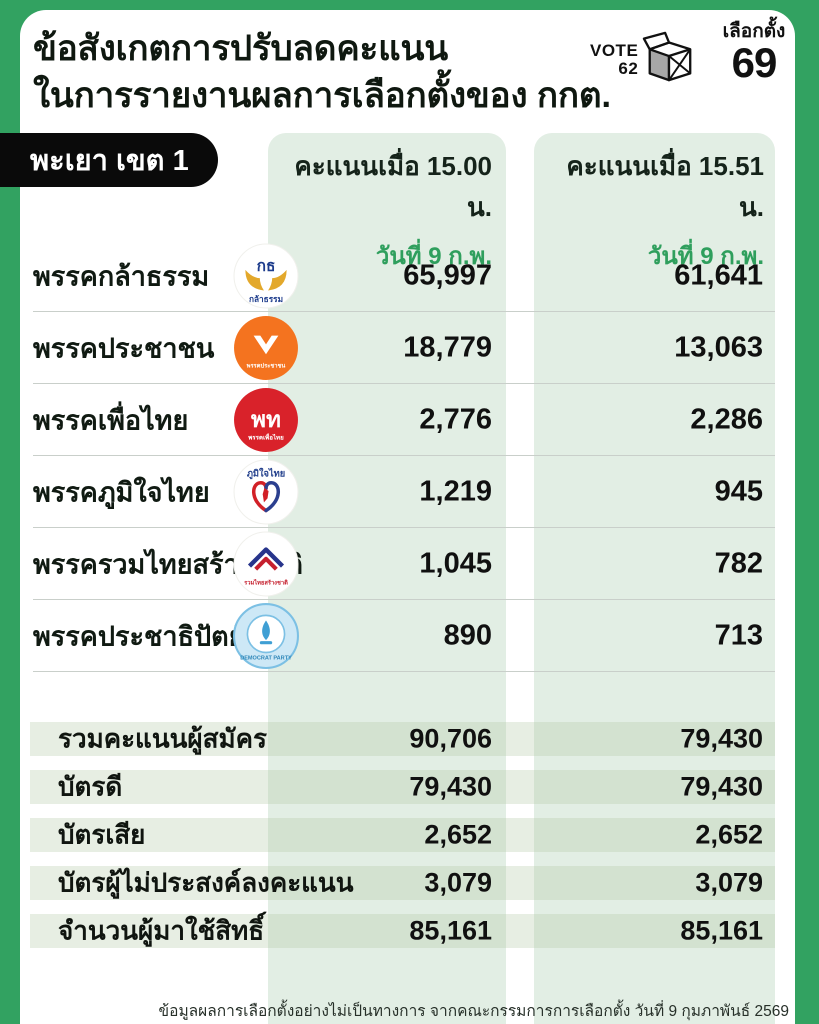 This screenshot has width=819, height=1024. I want to click on summary-label: จำนวนผู้มาใช้สิทธิ์, so click(161, 930).